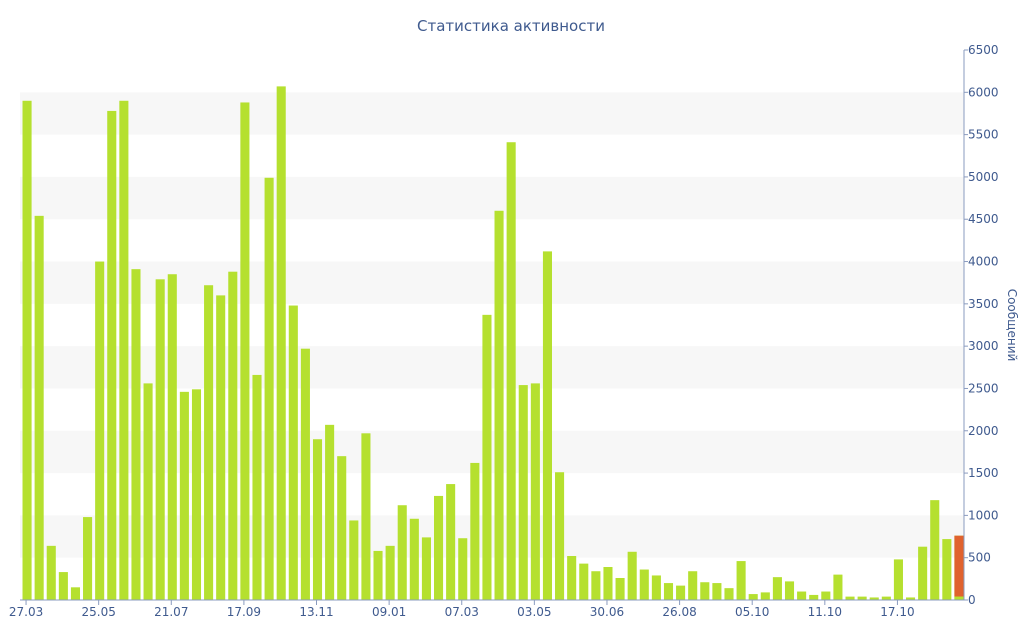 Image resolution: width=1024 pixels, height=640 pixels. What do you see at coordinates (534, 612) in the screenshot?
I see `x-tick-label: 03.05` at bounding box center [534, 612].